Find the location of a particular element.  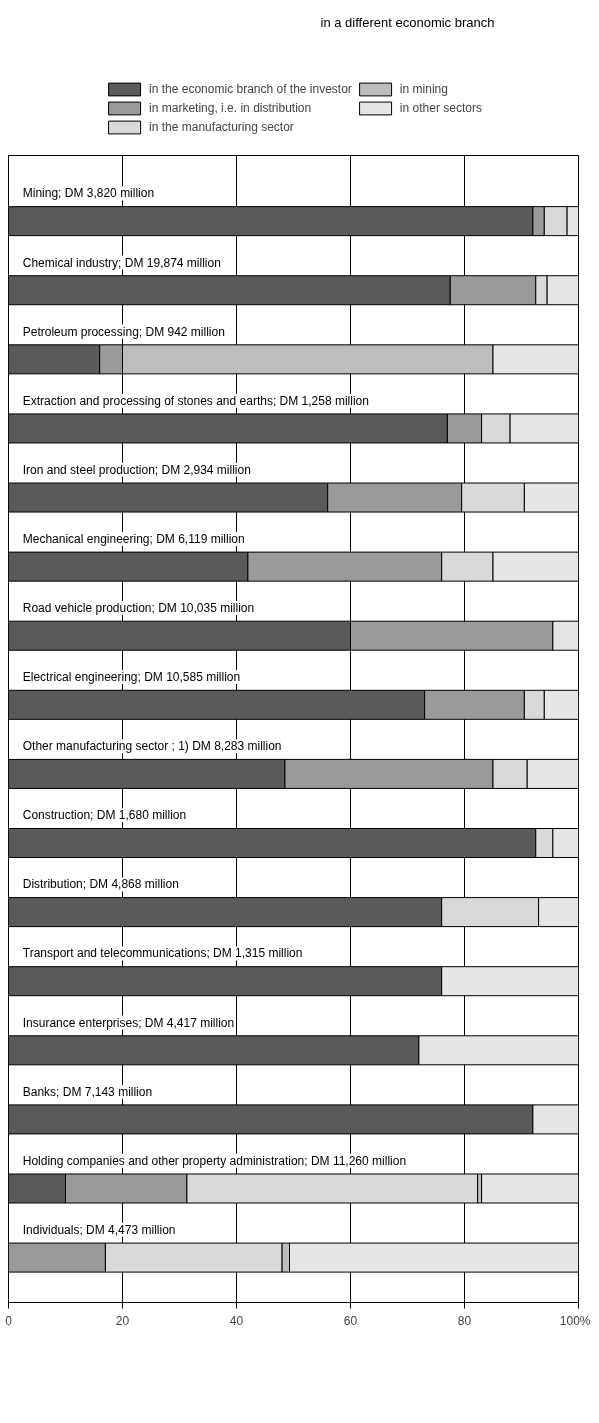

y-tick-label: Mechanical engineering; DM 6,119 million is located at coordinates (133, 538).